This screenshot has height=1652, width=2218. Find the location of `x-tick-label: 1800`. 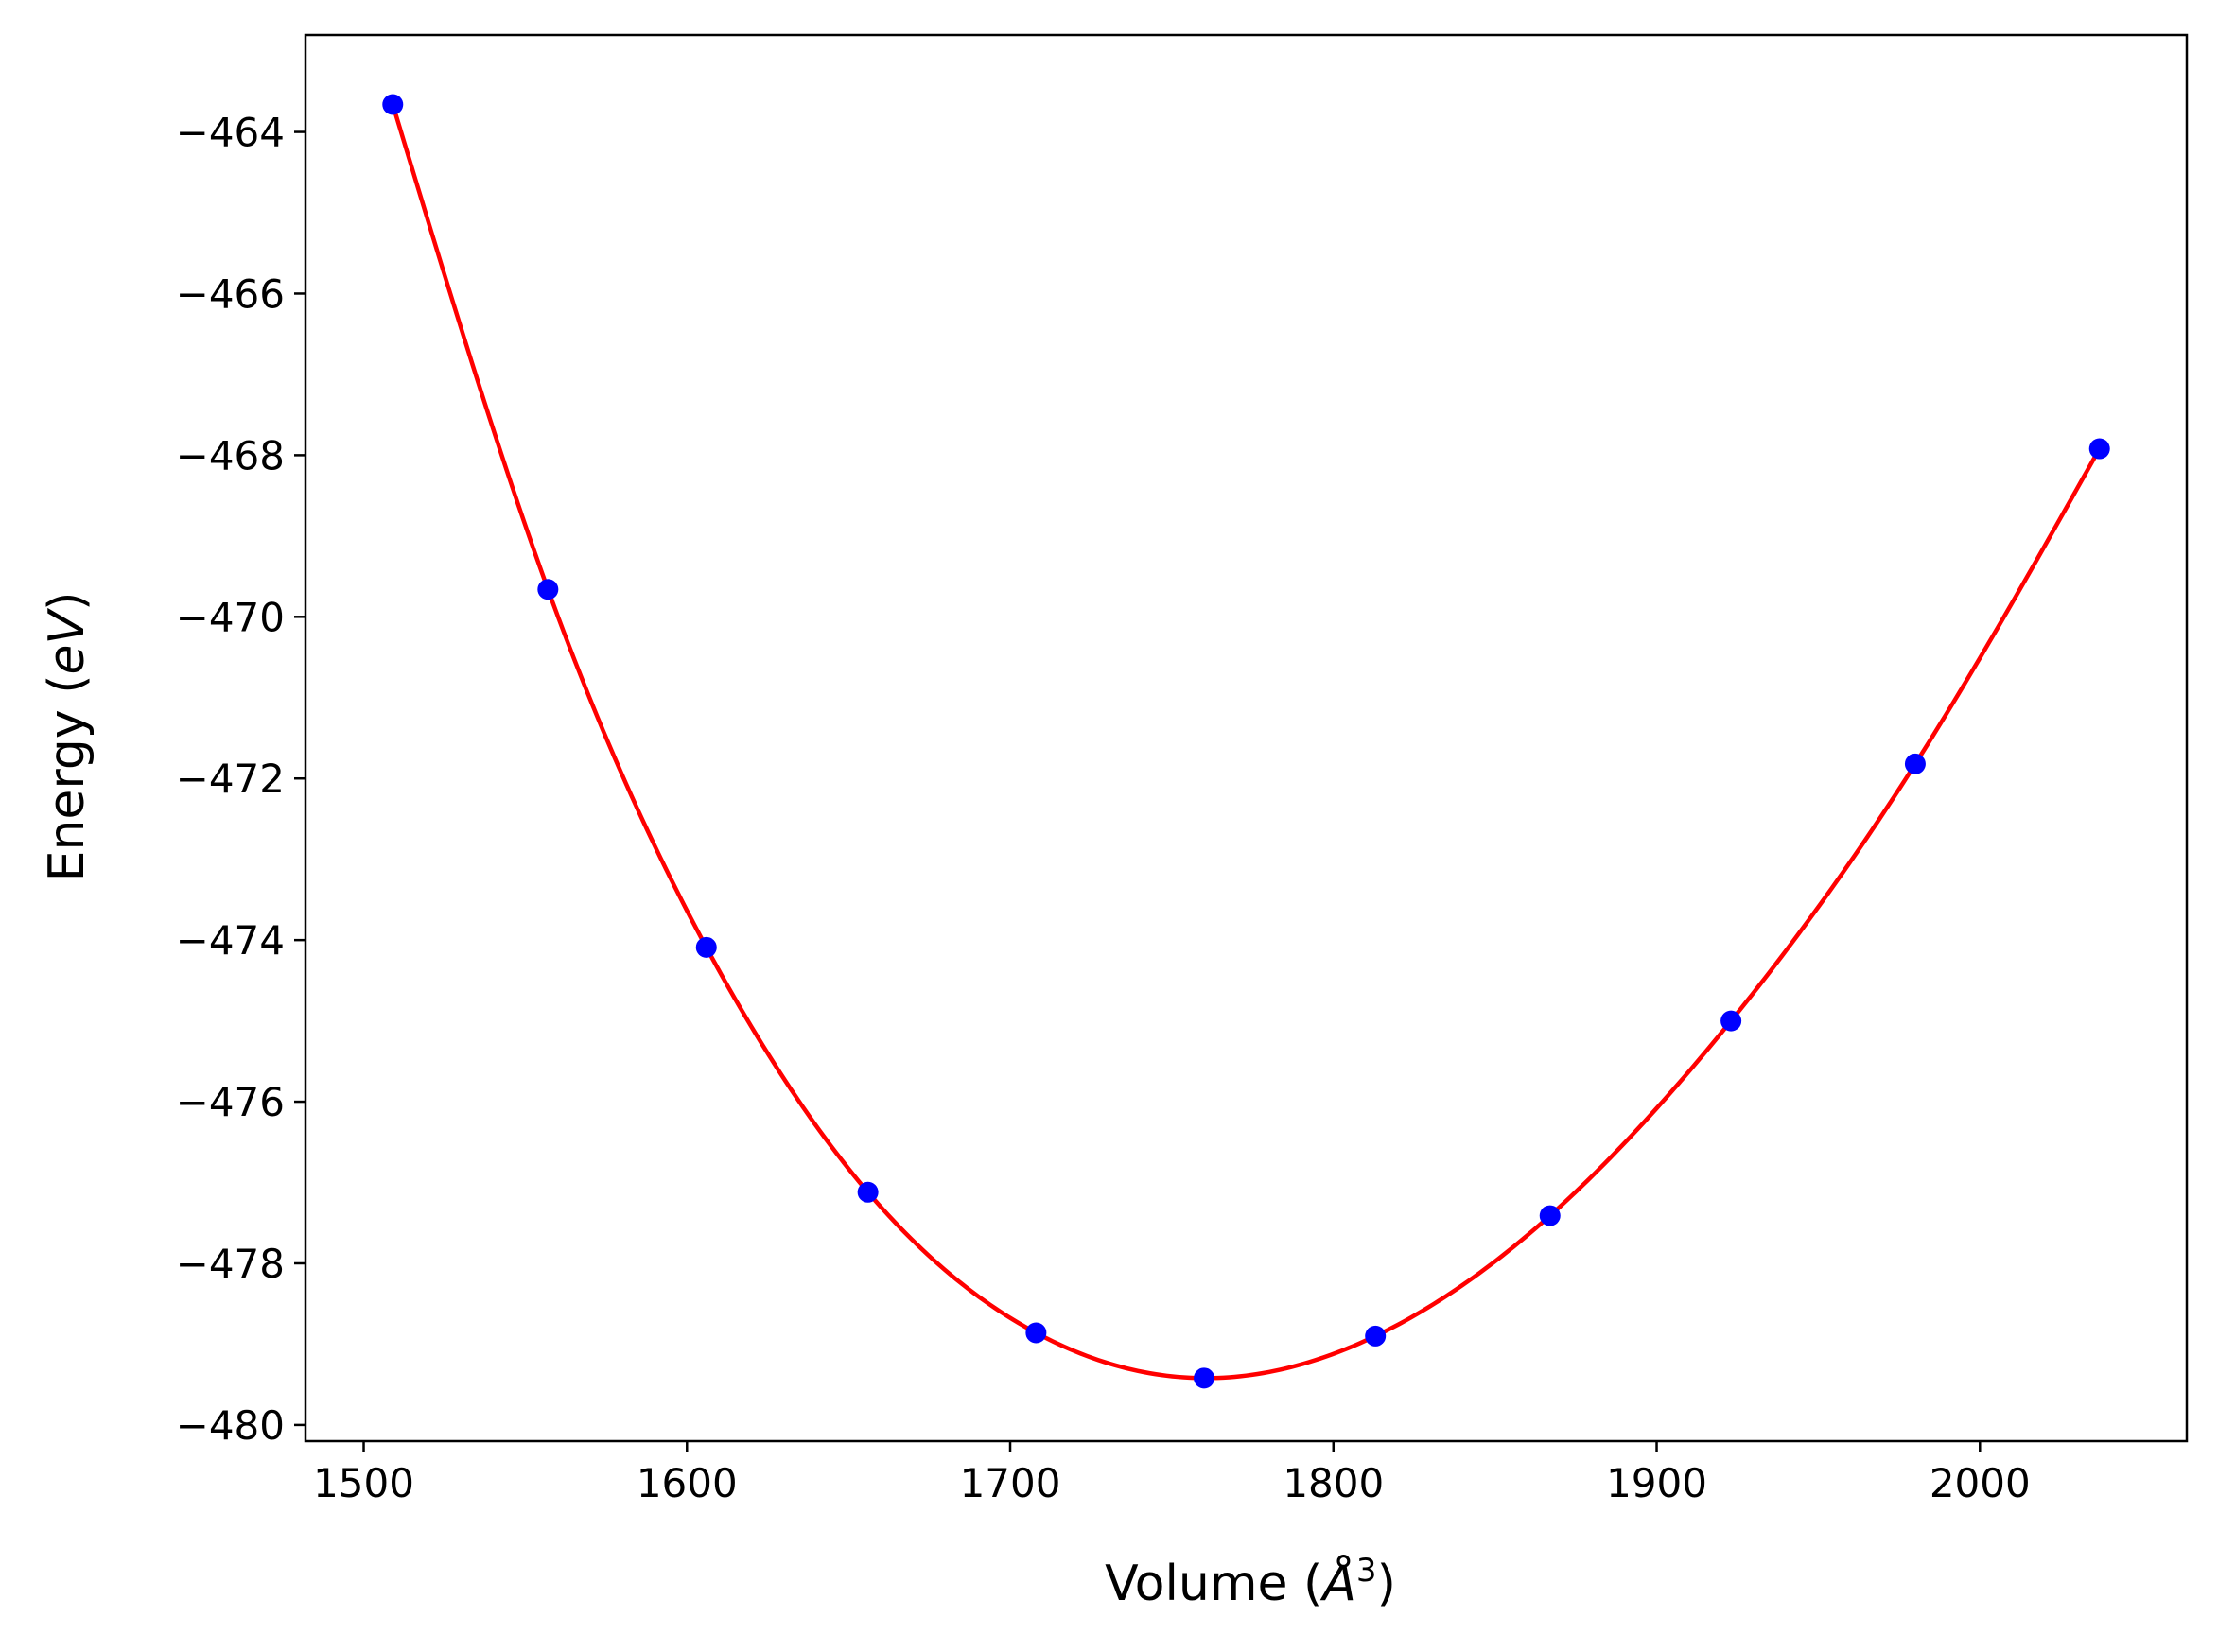

x-tick-label: 1800 is located at coordinates (1333, 1483).